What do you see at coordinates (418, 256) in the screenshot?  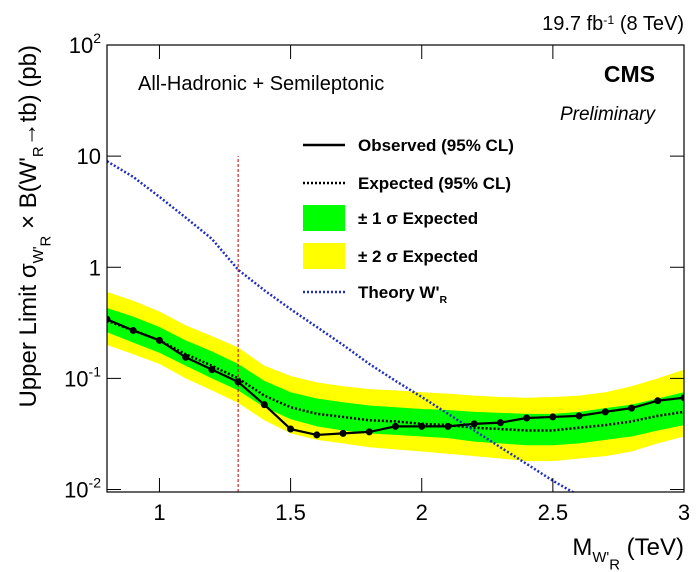 I see `legend-label: ± 2 σ Expected` at bounding box center [418, 256].